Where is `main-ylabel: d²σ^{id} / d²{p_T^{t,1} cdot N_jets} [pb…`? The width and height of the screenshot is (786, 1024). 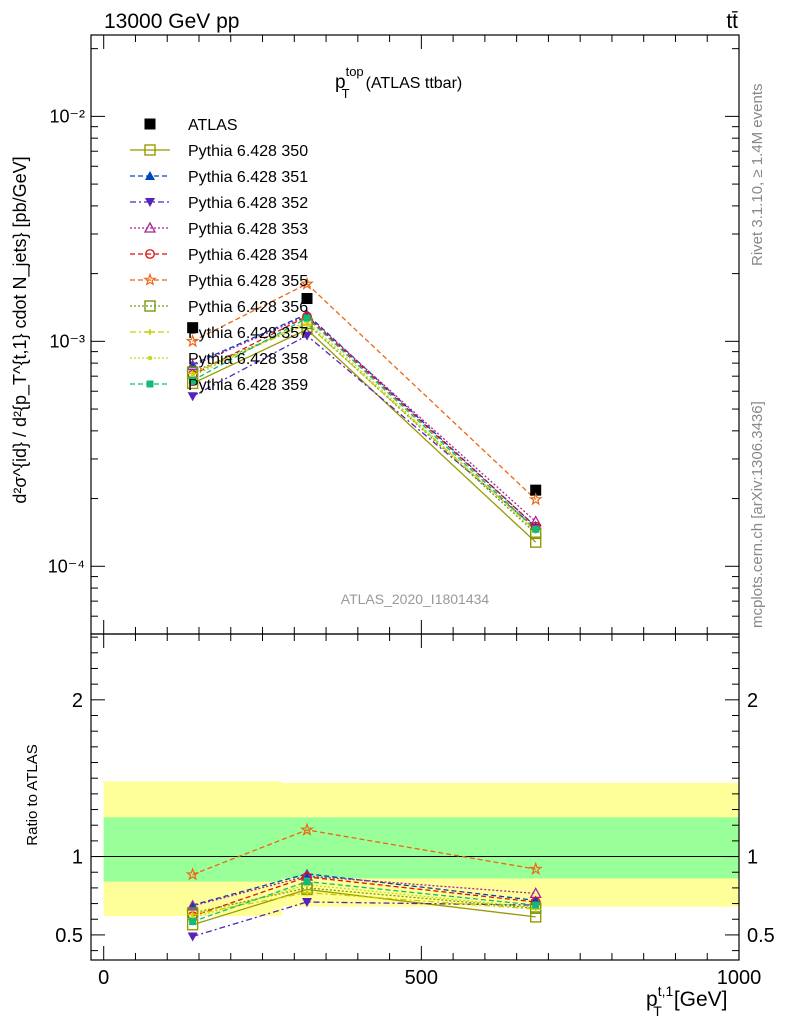 main-ylabel: d²σ^{id} / d²{p_T^{t,1} cdot N_jets} [pb… is located at coordinates (20, 329).